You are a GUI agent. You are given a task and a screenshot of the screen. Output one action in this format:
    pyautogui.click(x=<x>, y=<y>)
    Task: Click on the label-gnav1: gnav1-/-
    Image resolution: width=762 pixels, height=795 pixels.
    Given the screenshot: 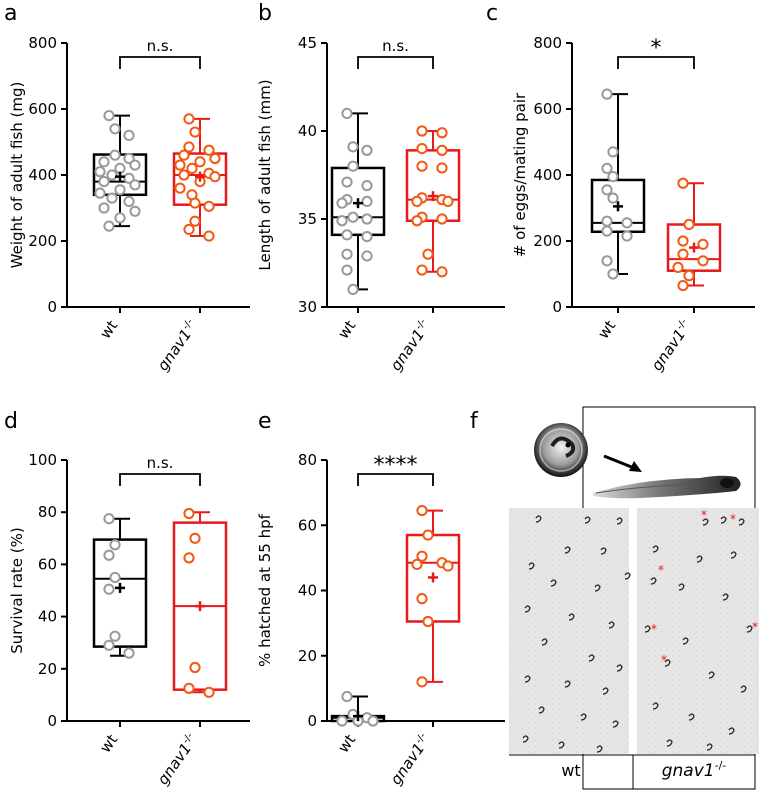 What is the action you would take?
    pyautogui.click(x=694, y=770)
    